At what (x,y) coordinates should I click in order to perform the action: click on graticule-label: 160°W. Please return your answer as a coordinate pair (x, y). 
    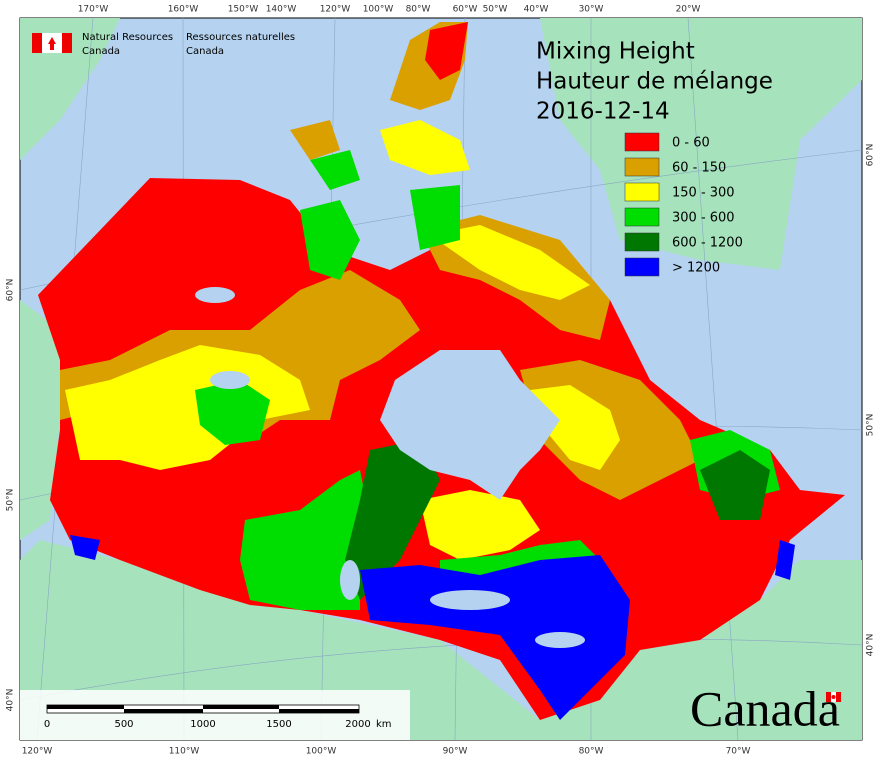
    Looking at the image, I should click on (183, 10).